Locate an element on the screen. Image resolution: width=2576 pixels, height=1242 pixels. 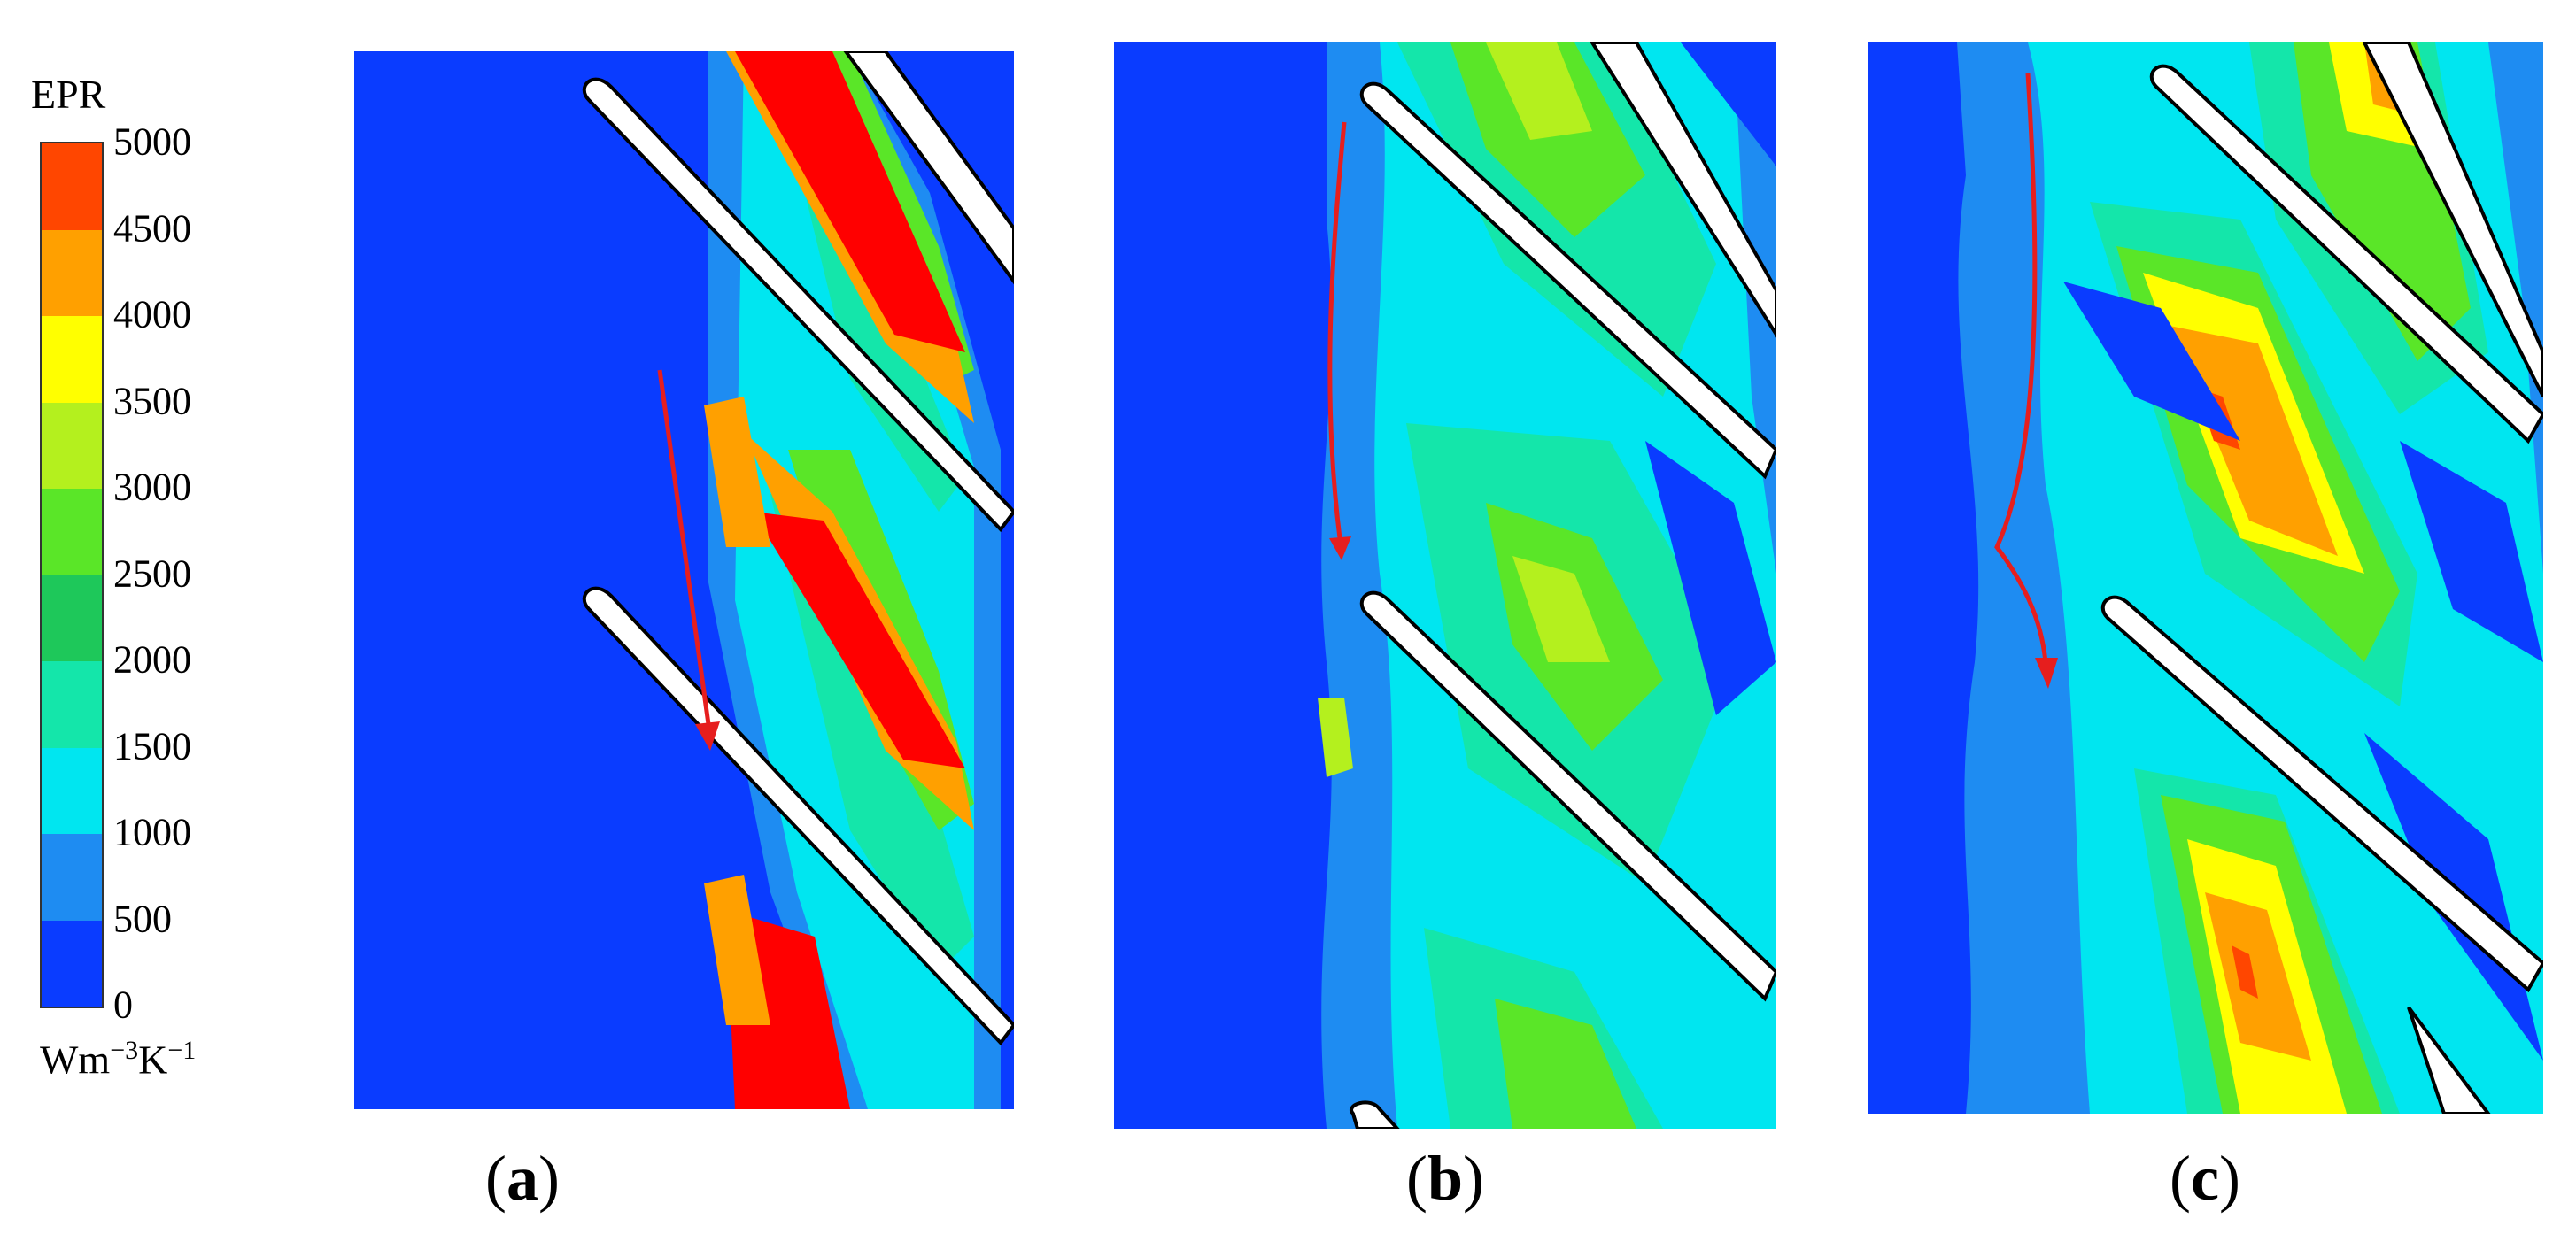
colorbar-tick-label: 500 is located at coordinates (142, 918).